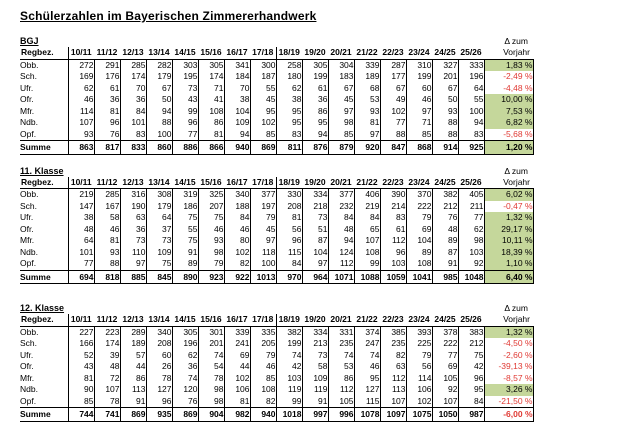 The height and width of the screenshot is (422, 620). Describe the element at coordinates (81, 264) in the screenshot. I see `year-value-cell: 77` at that location.